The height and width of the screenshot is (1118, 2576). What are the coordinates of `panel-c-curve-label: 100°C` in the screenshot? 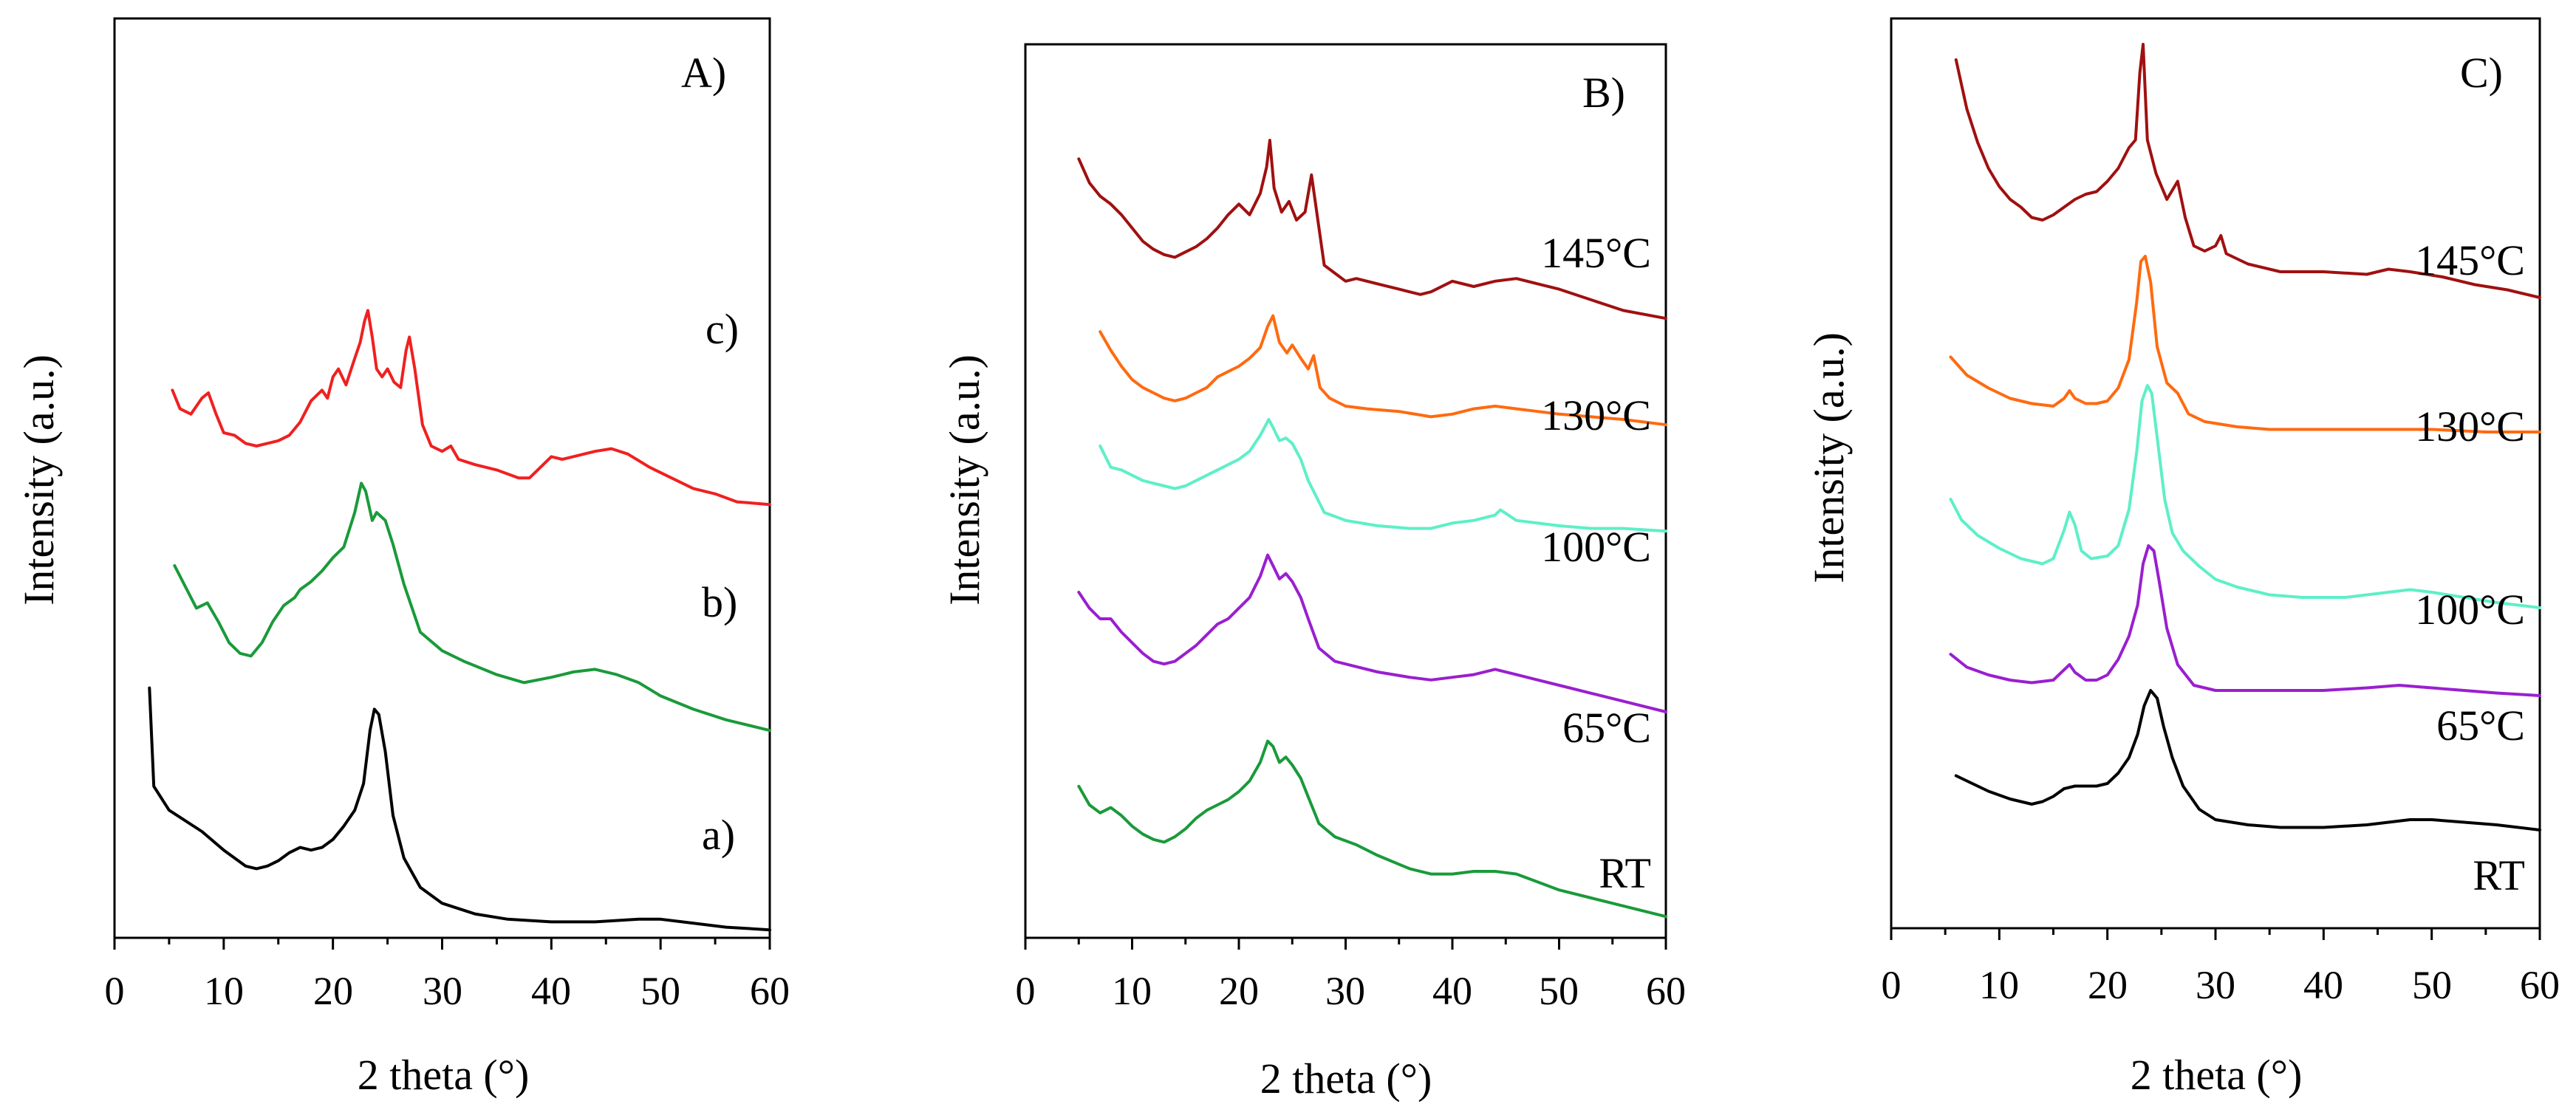 It's located at (2470, 610).